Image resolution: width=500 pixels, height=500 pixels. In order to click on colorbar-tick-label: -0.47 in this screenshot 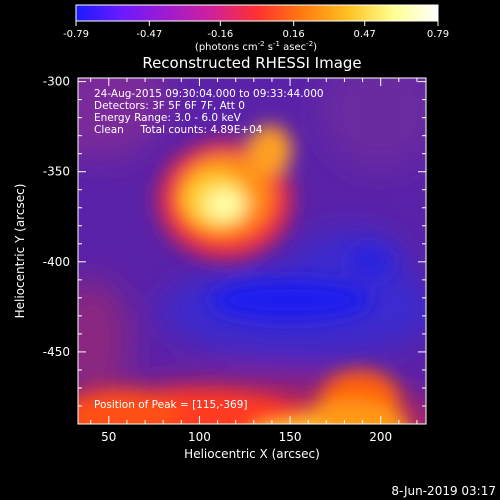, I will do `click(149, 34)`.